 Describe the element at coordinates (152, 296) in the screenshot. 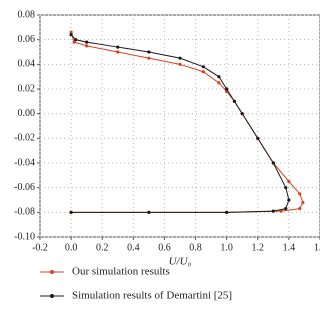

I see `legend-label: Simulation results of Demartini [25]` at that location.